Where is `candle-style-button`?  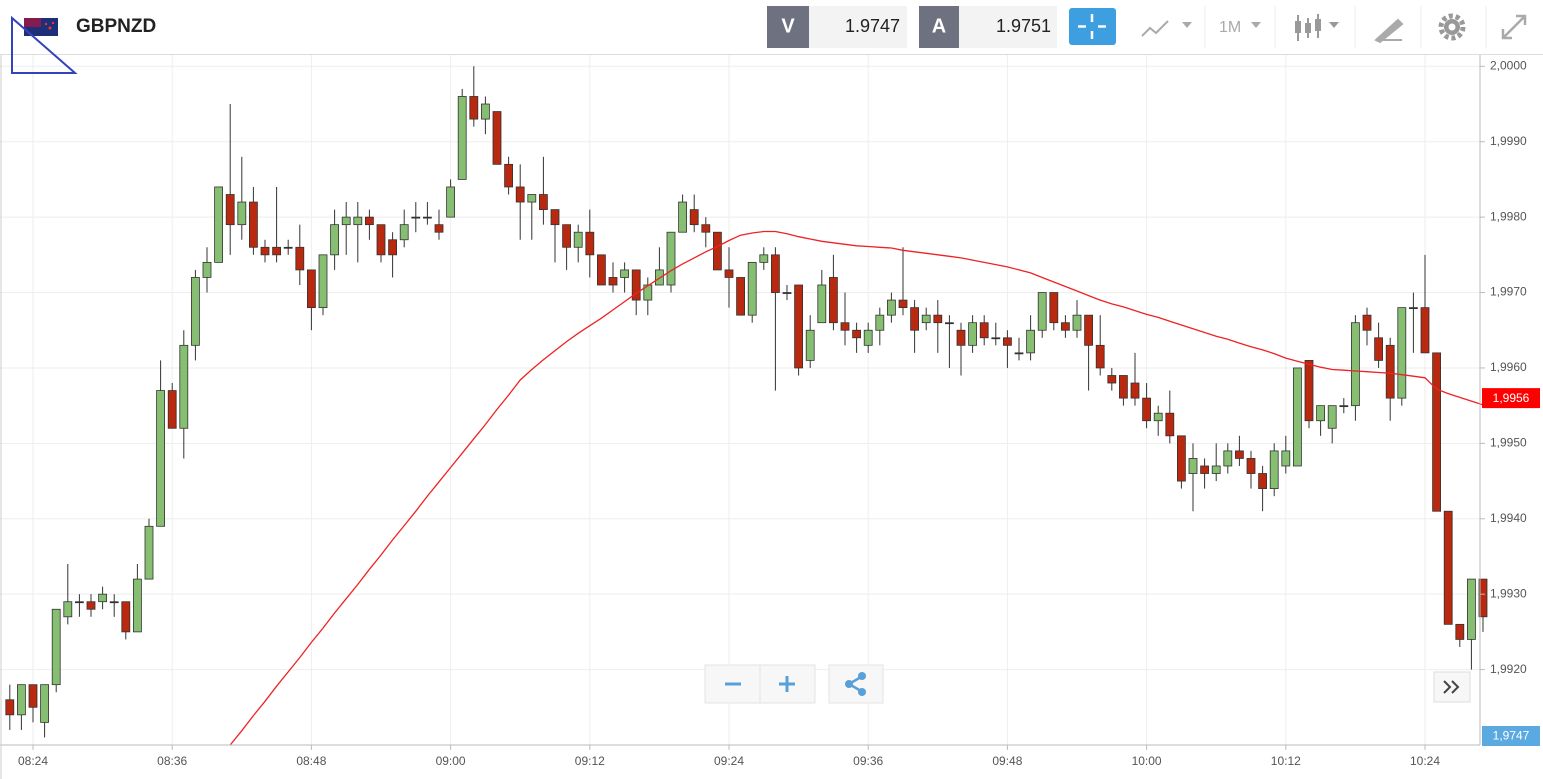
candle-style-button is located at coordinates (1317, 27).